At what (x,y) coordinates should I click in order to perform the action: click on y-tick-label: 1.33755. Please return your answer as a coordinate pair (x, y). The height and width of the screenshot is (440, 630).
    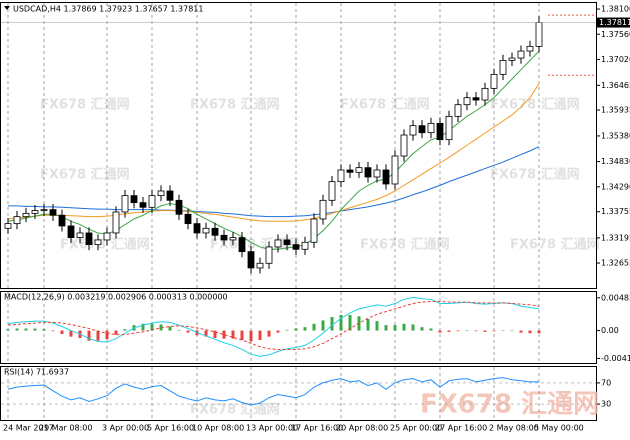
    Looking at the image, I should click on (615, 211).